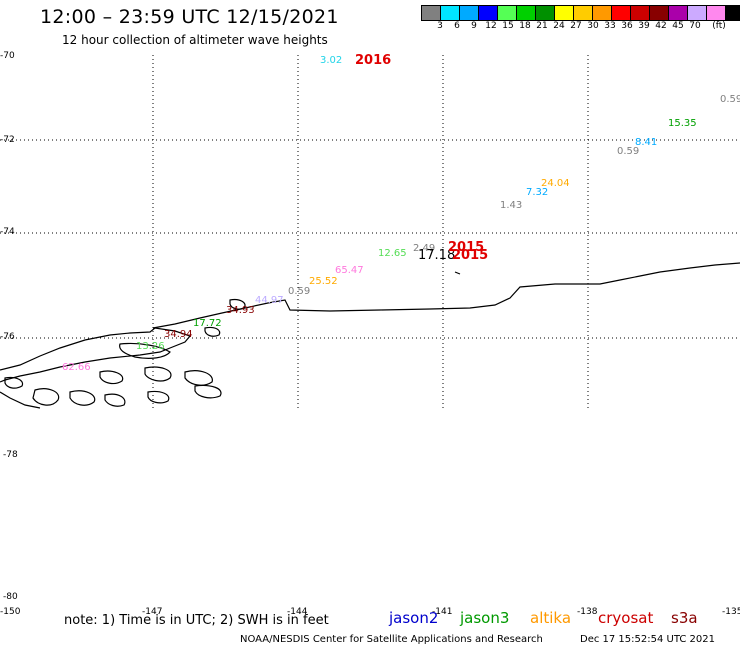 This screenshot has width=740, height=650. What do you see at coordinates (373, 60) in the screenshot?
I see `cycle-label: 2016` at bounding box center [373, 60].